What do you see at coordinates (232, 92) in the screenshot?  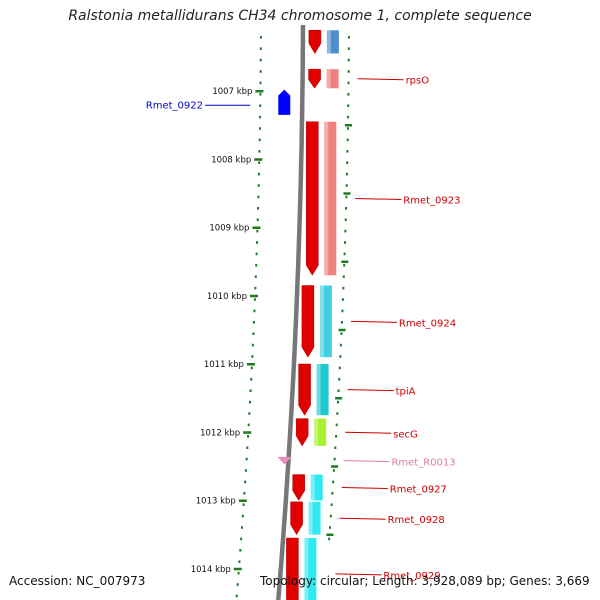 I see `tick-label: 1007 kbp` at bounding box center [232, 92].